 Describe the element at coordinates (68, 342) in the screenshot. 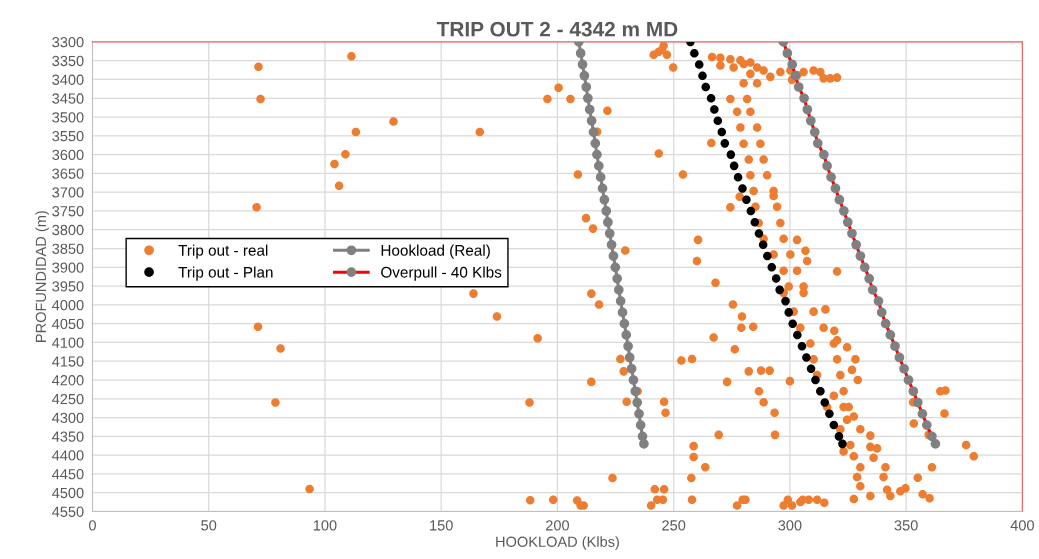

I see `y-tick-label: 4100` at that location.